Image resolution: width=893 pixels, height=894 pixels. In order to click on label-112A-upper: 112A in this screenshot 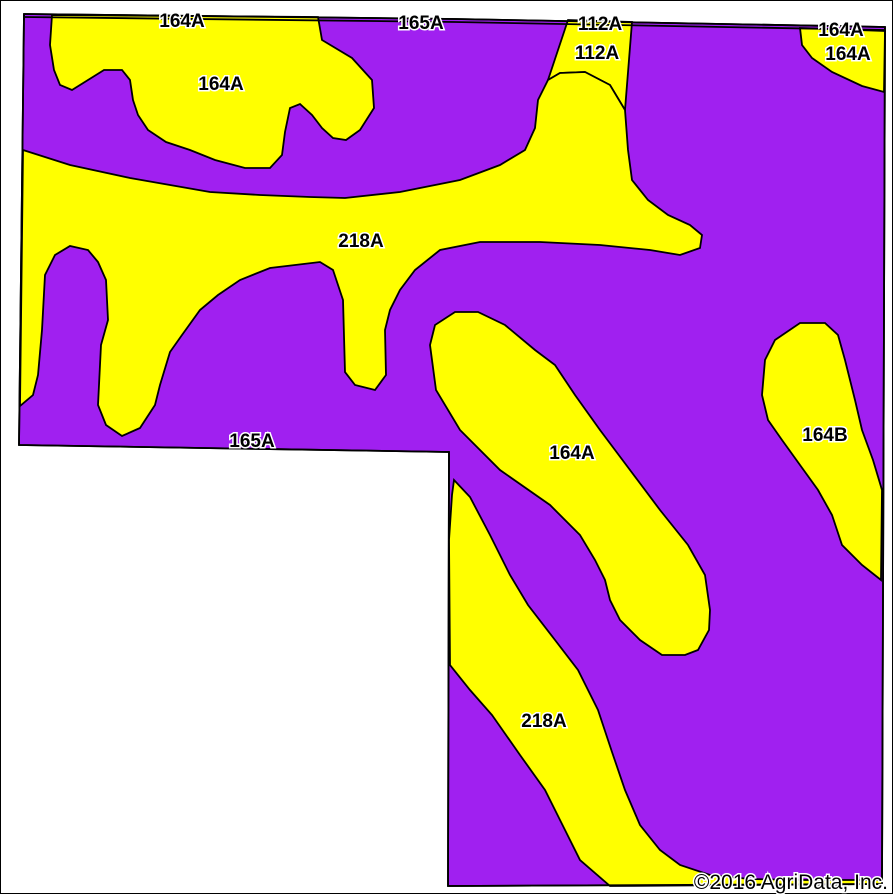, I will do `click(597, 53)`.